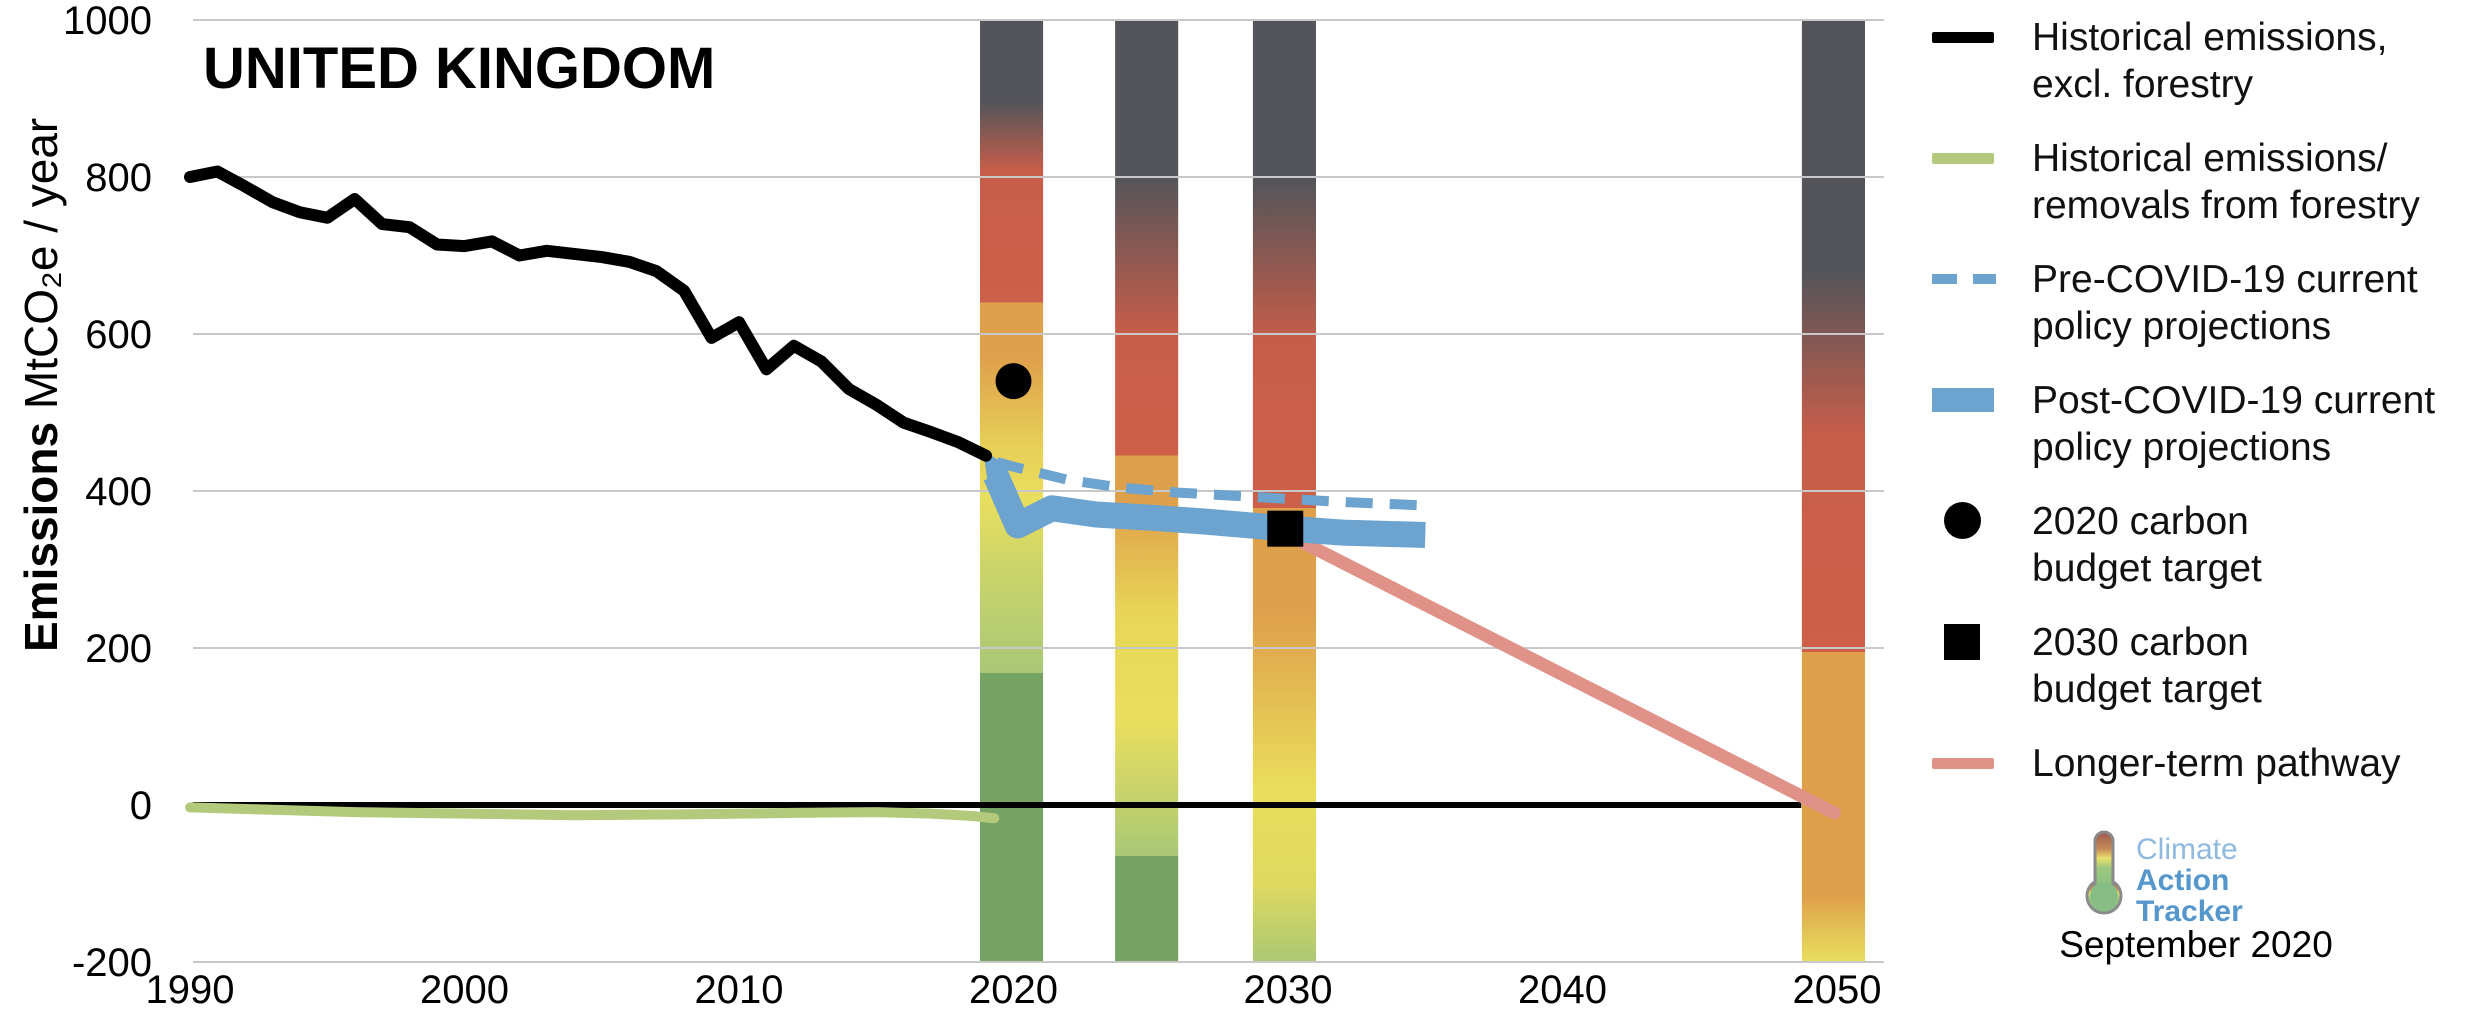 Image resolution: width=2472 pixels, height=1025 pixels. I want to click on marker-2020-budget-target, so click(1013, 381).